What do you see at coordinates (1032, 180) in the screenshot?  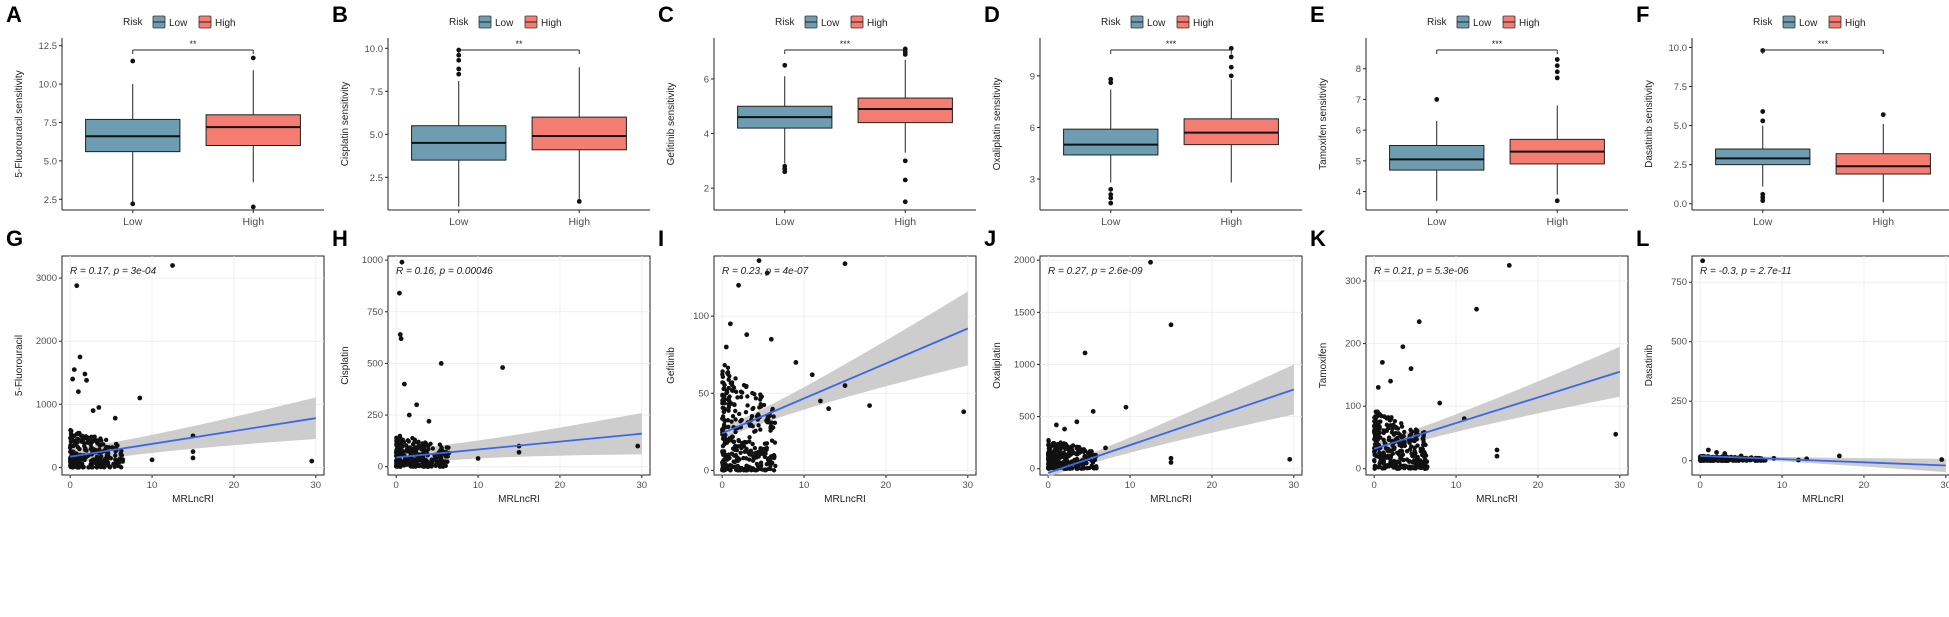 I see `y-tick-label: 3` at bounding box center [1032, 180].